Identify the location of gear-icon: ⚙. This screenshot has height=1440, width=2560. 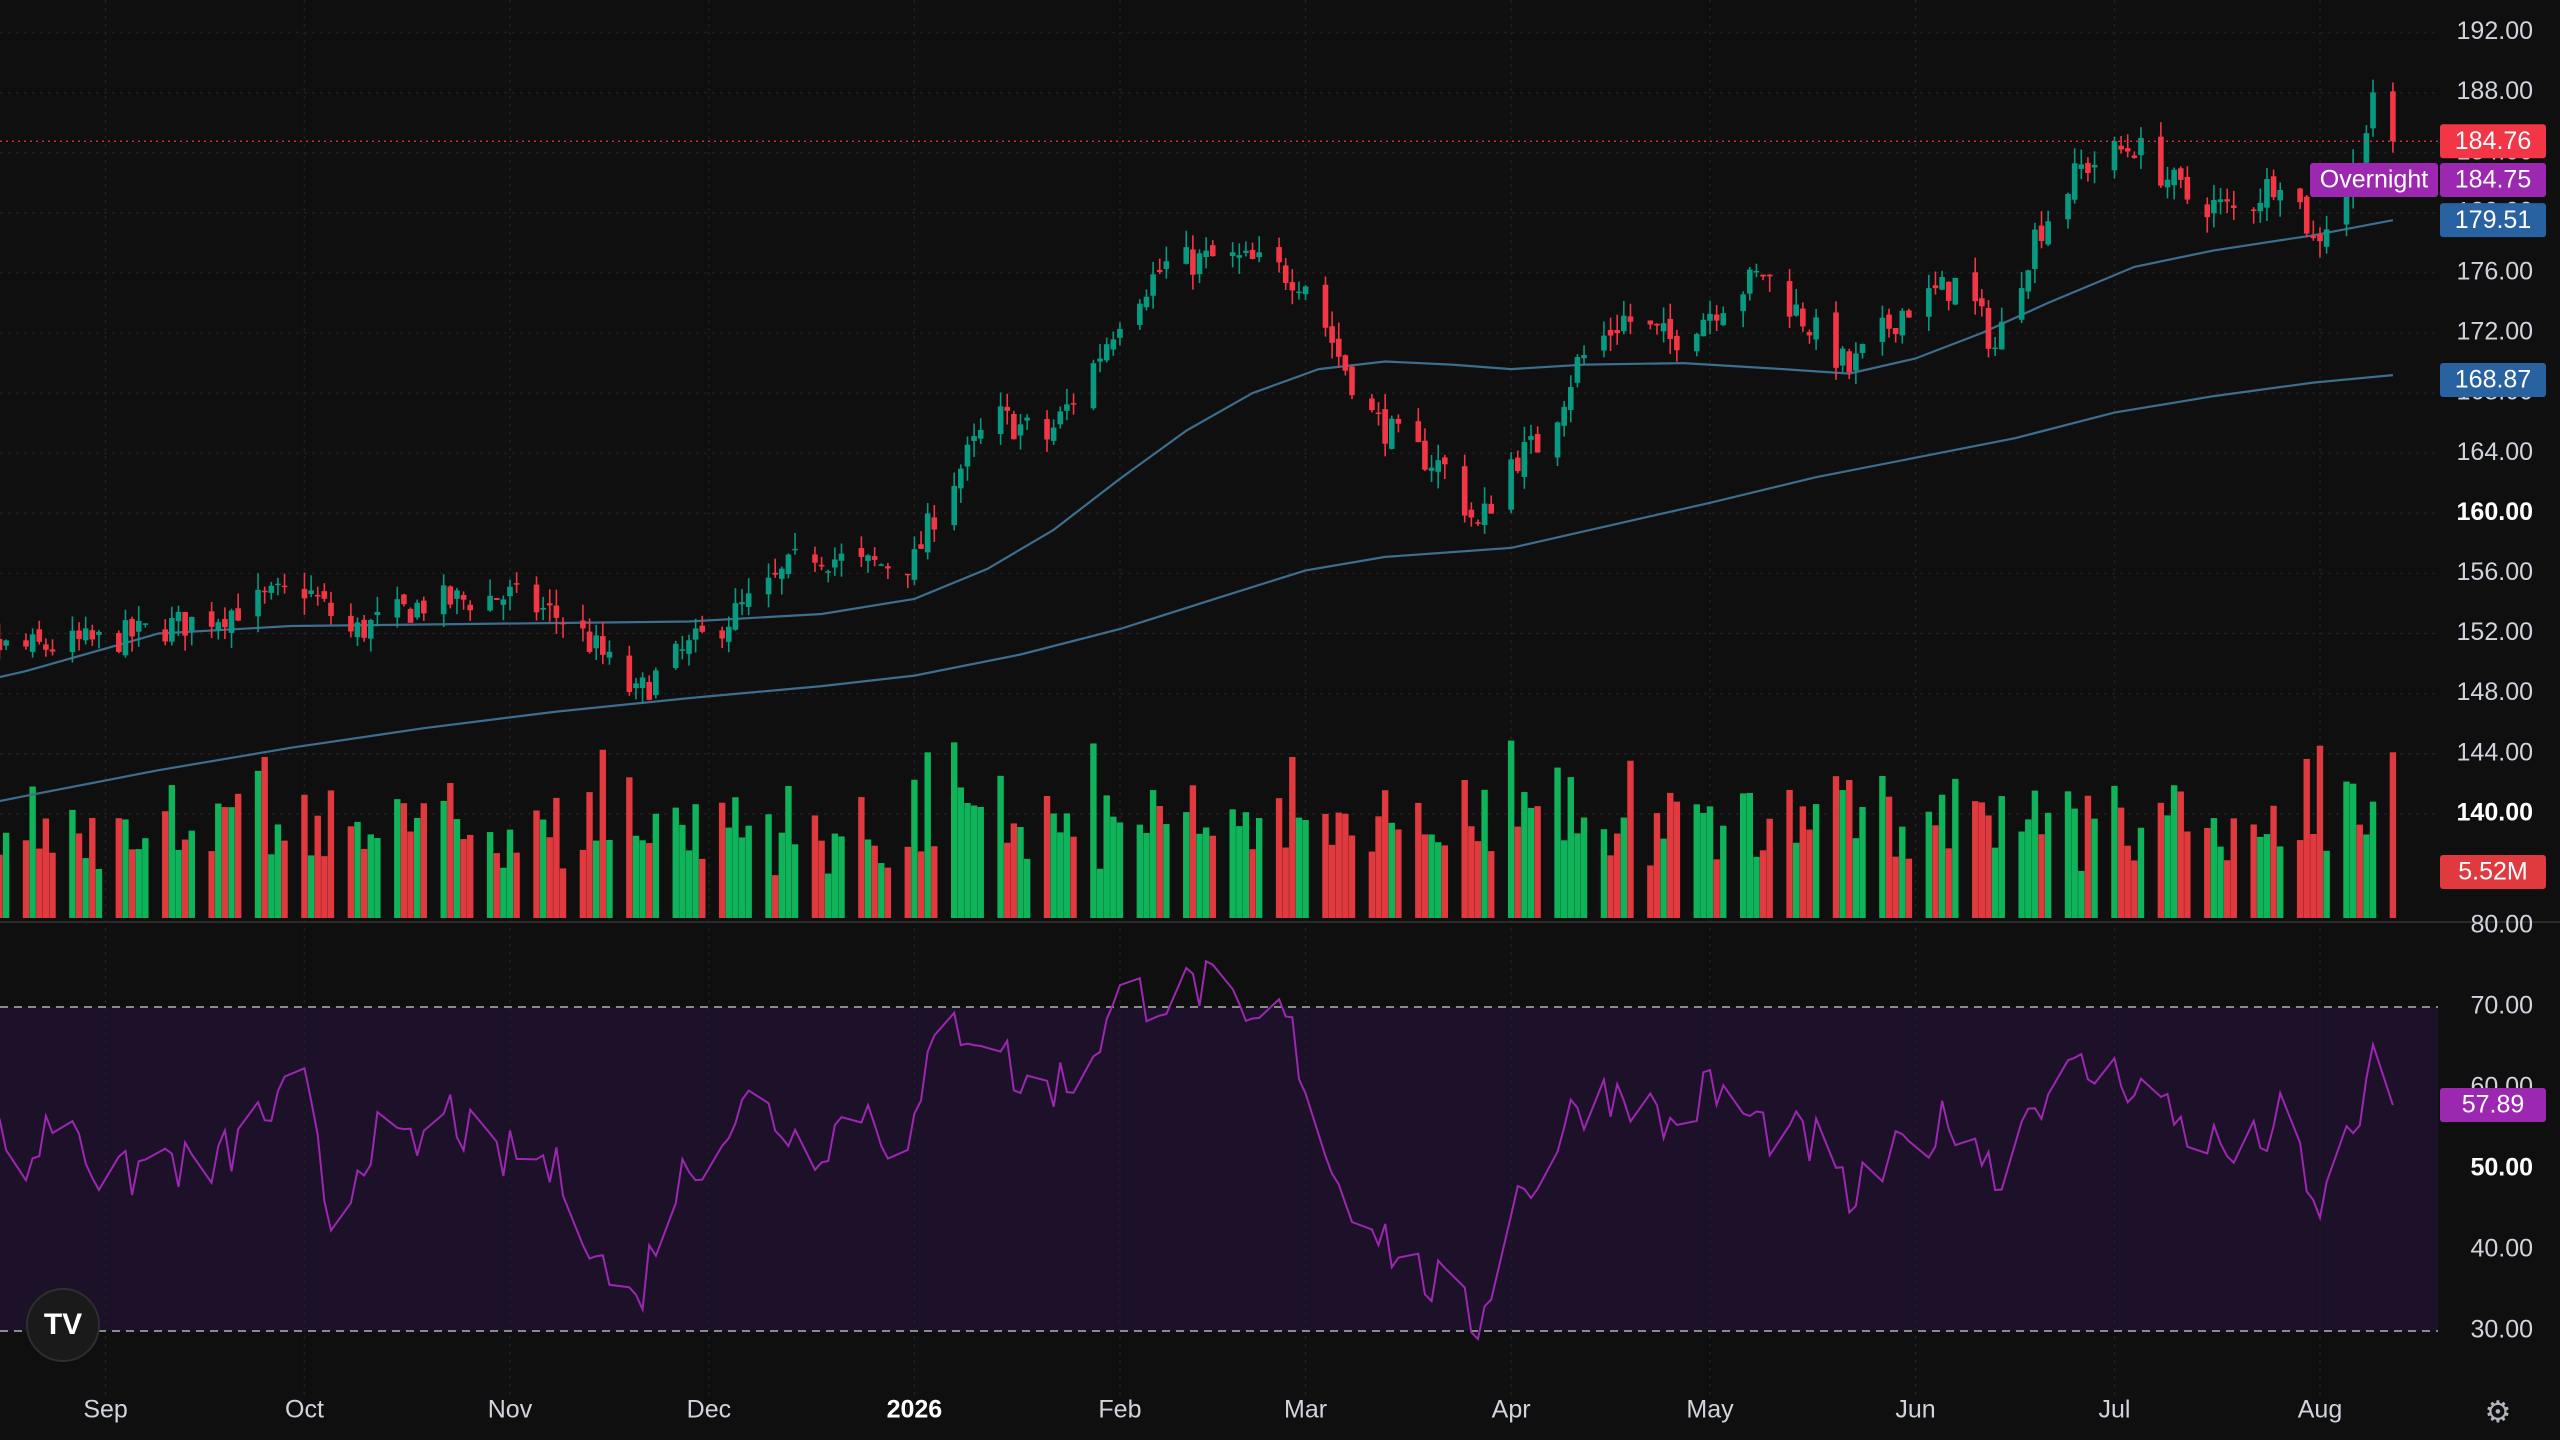
(2498, 1412).